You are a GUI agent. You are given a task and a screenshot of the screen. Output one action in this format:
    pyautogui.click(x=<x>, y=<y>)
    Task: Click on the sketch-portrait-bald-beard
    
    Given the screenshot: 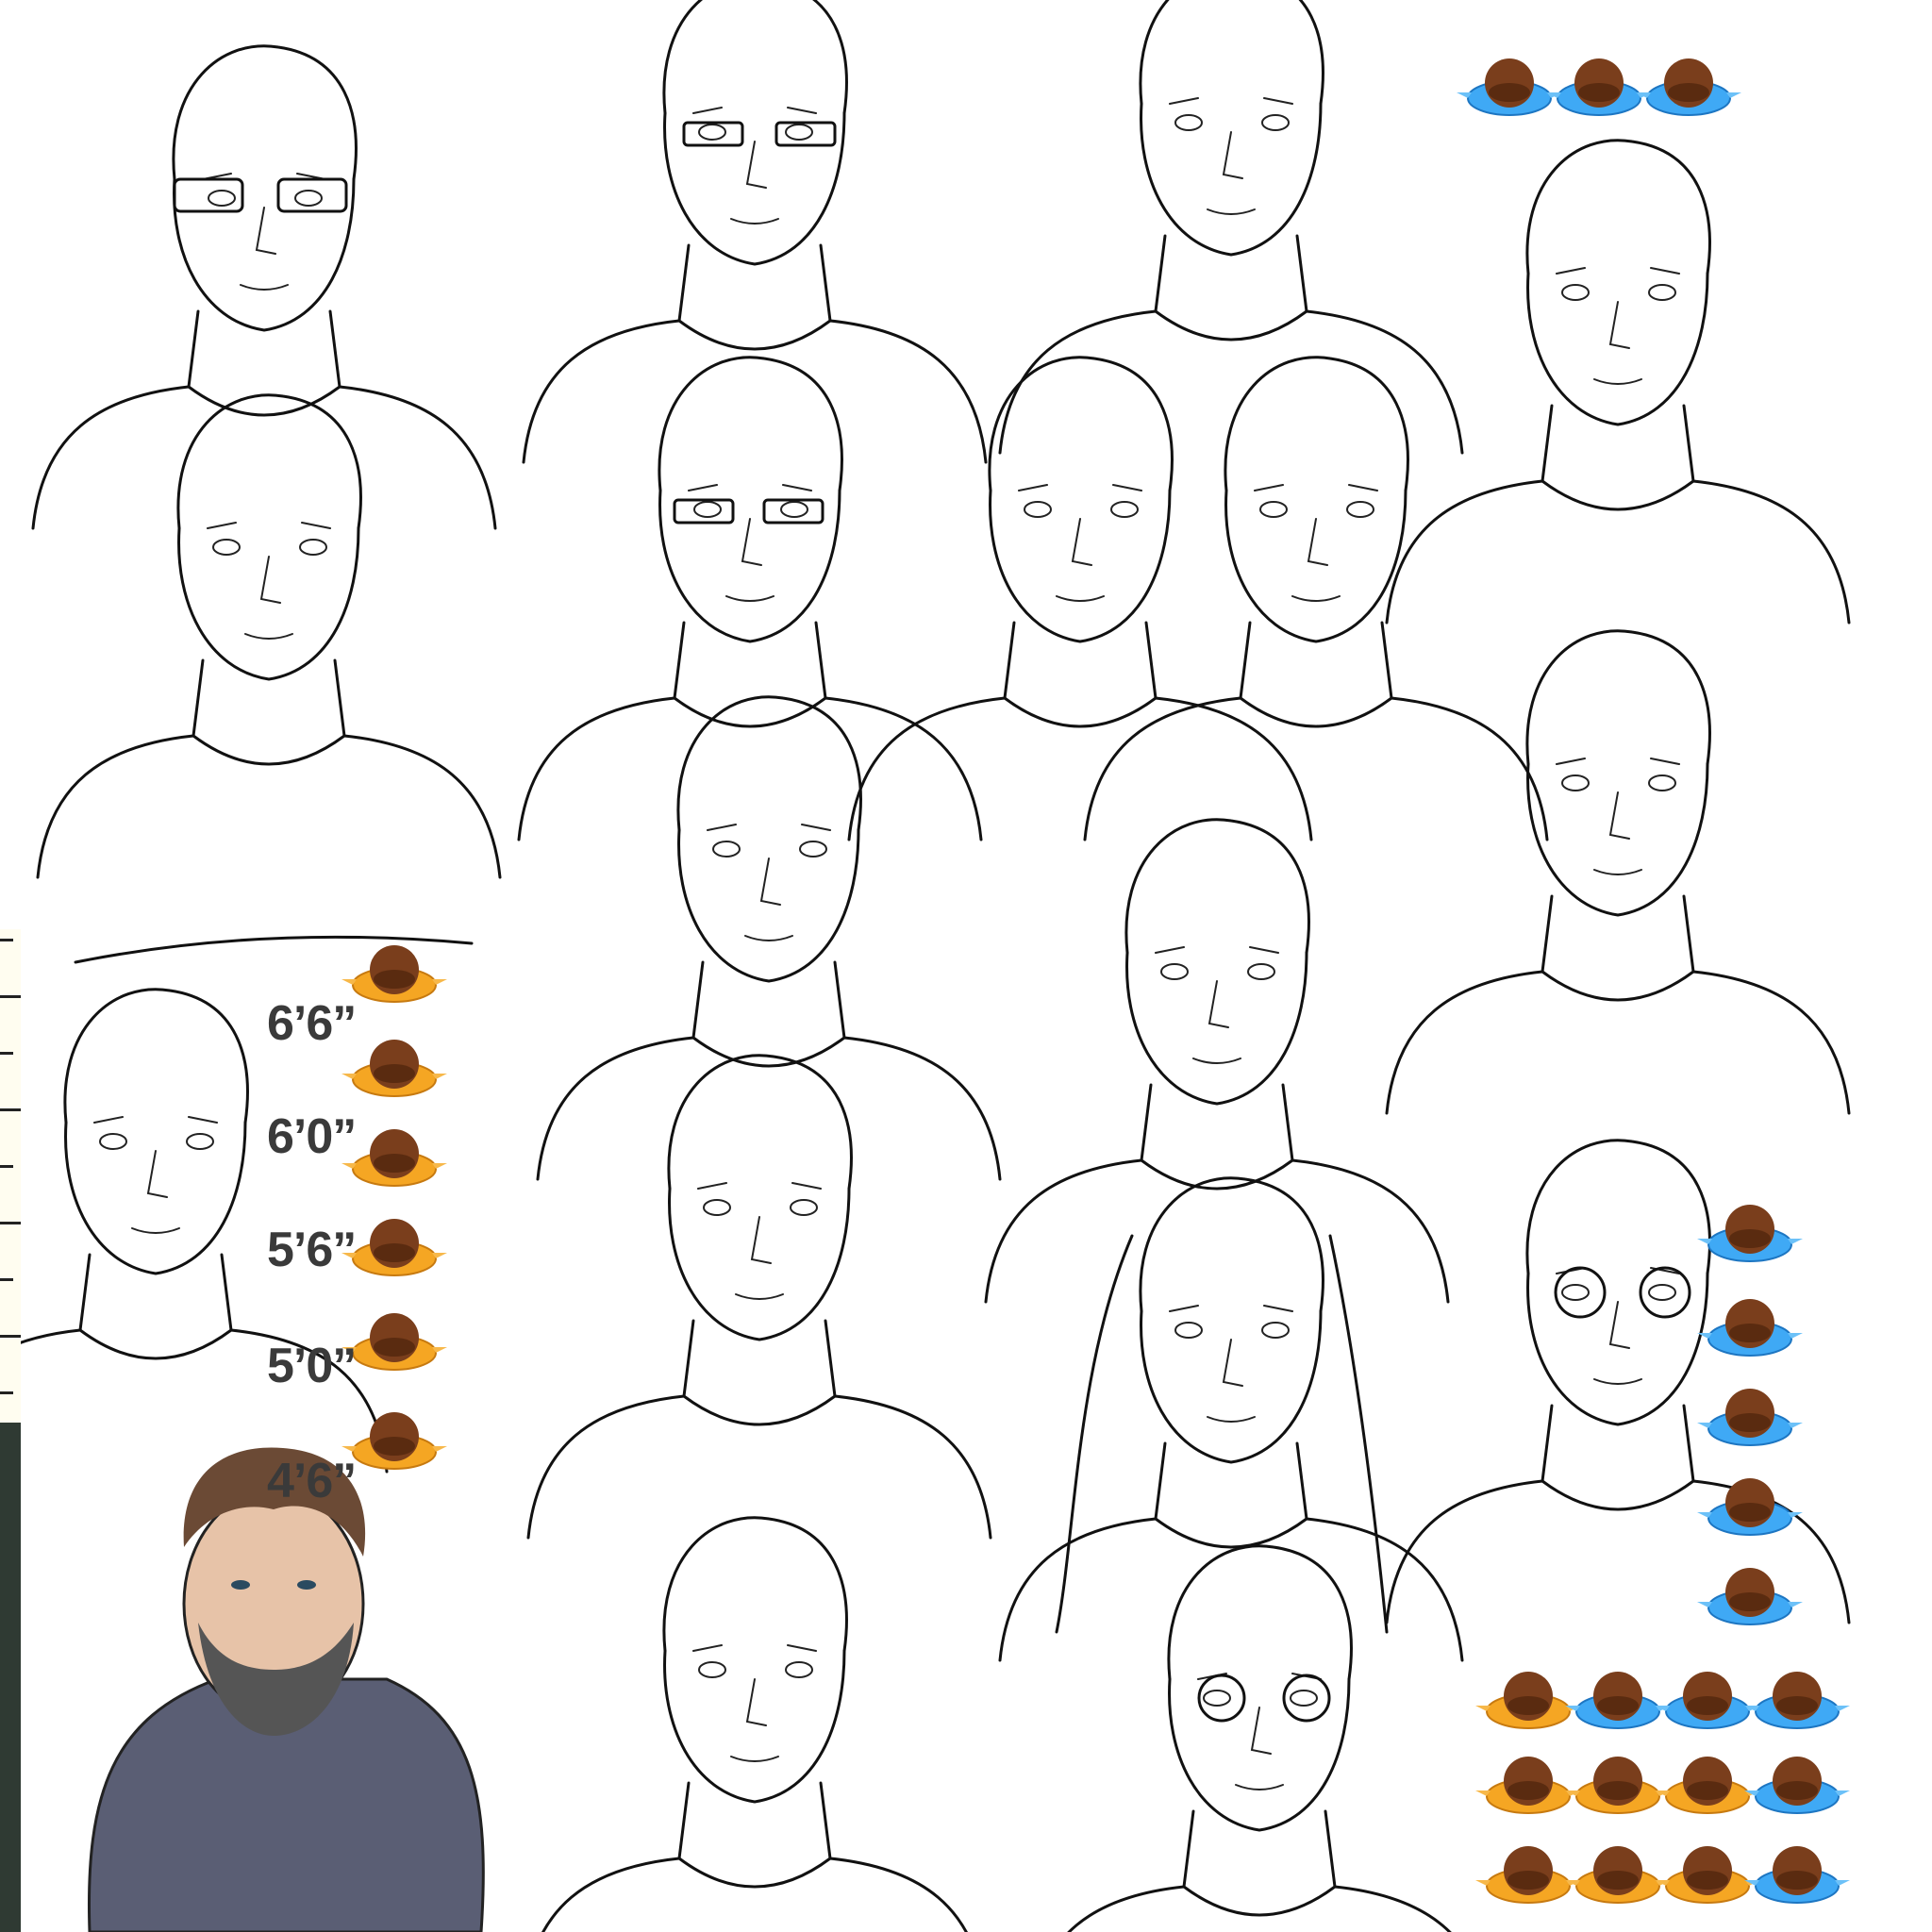 What is the action you would take?
    pyautogui.click(x=1080, y=599)
    